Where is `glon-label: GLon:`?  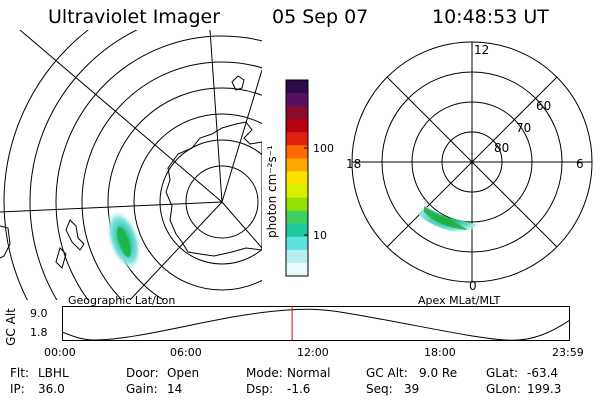 glon-label: GLon: is located at coordinates (503, 389).